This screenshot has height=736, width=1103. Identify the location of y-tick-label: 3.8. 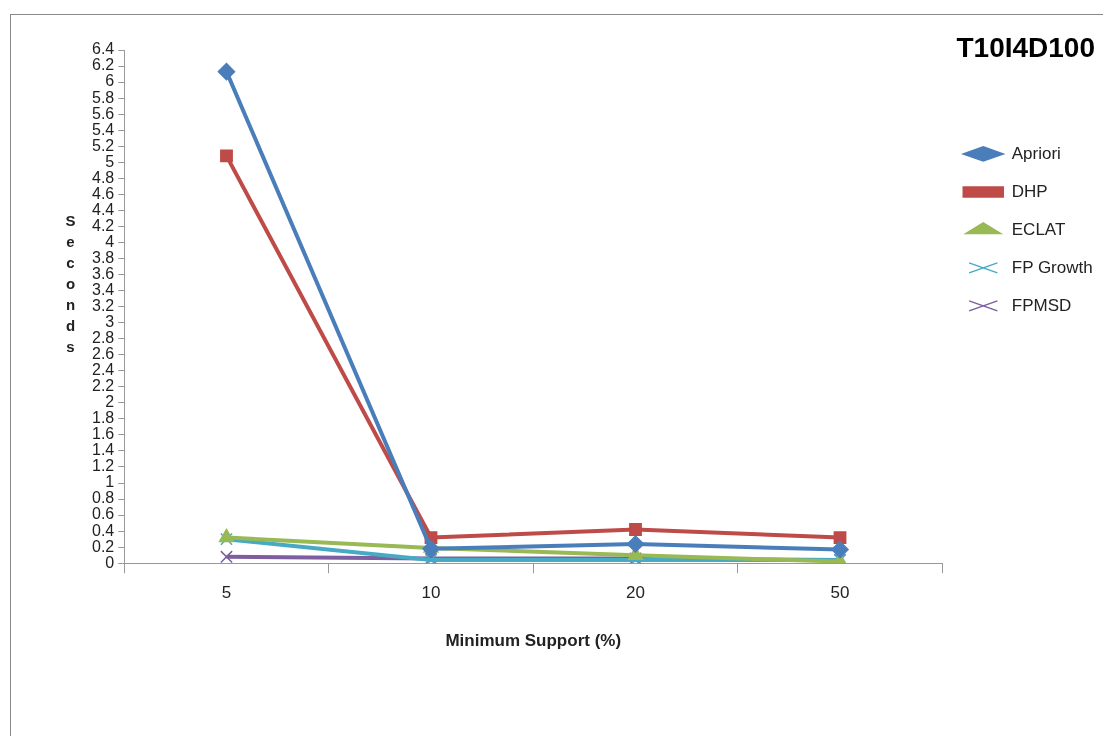
(103, 257).